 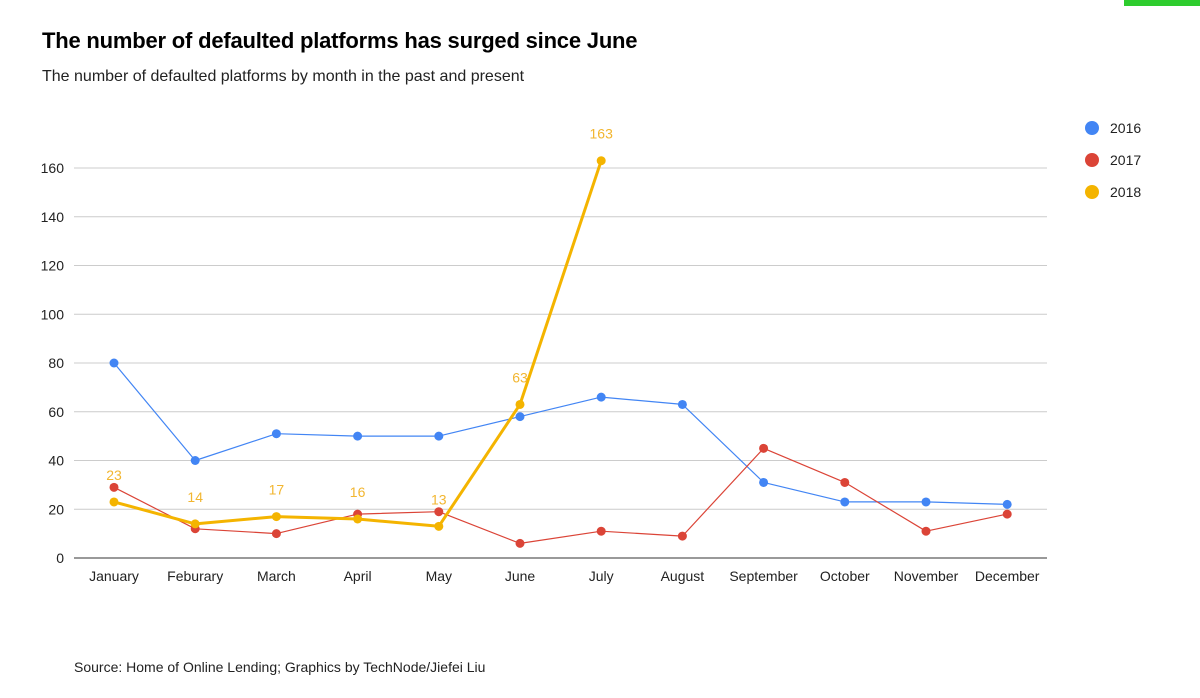 I want to click on point-2017-july, so click(x=601, y=531).